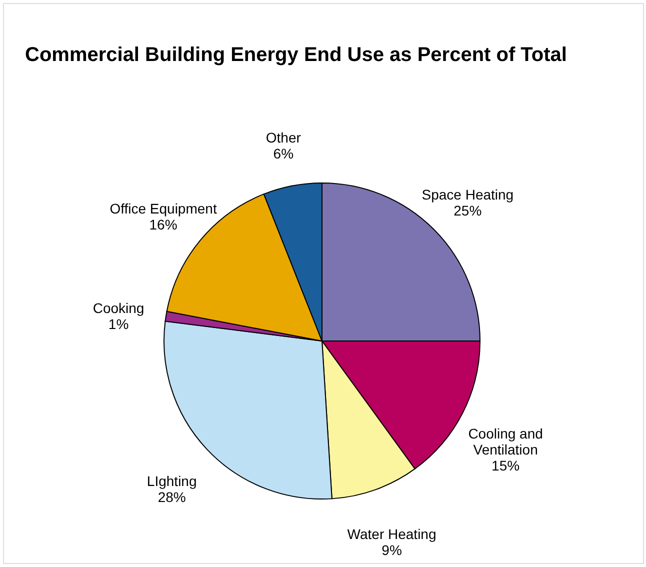 The width and height of the screenshot is (646, 567). I want to click on slice-label: Office Equipment, so click(163, 208).